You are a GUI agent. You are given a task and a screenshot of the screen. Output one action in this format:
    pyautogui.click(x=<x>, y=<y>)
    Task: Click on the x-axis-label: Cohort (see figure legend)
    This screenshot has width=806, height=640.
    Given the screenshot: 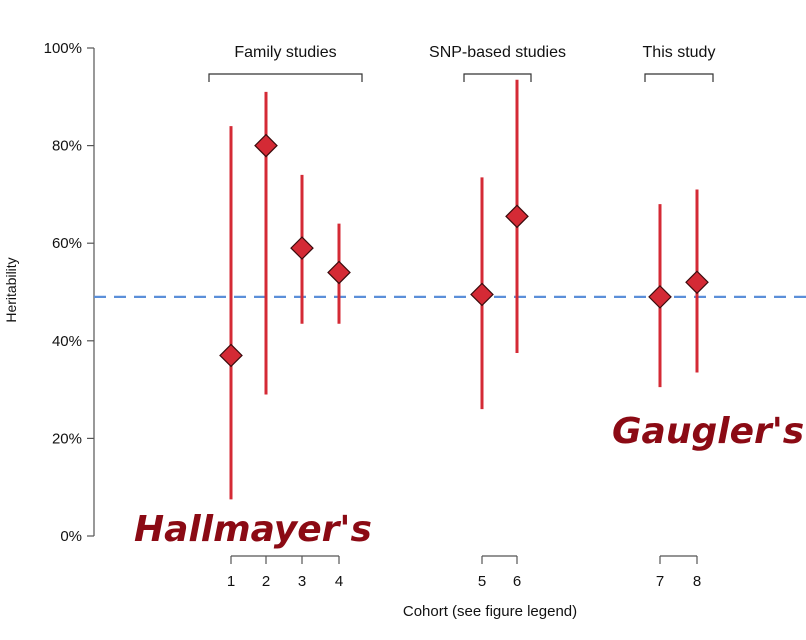 What is the action you would take?
    pyautogui.click(x=490, y=611)
    